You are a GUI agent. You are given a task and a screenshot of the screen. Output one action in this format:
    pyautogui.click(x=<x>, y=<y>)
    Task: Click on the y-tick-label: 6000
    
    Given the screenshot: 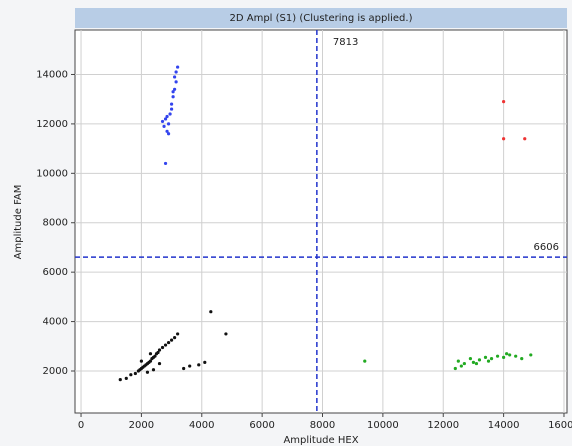 What is the action you would take?
    pyautogui.click(x=55, y=272)
    